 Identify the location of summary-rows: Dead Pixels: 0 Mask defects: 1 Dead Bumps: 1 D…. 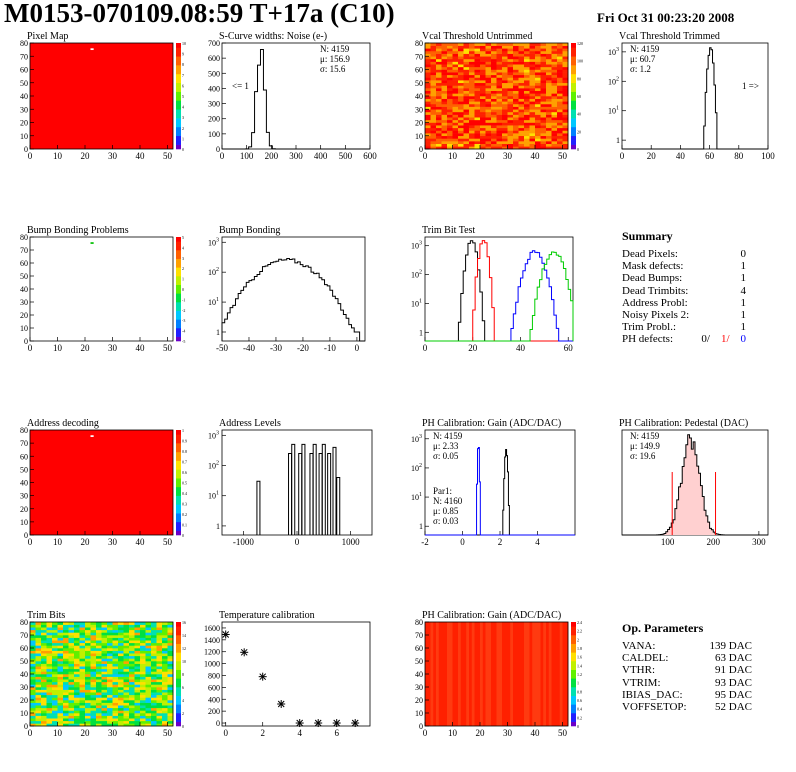
(684, 290).